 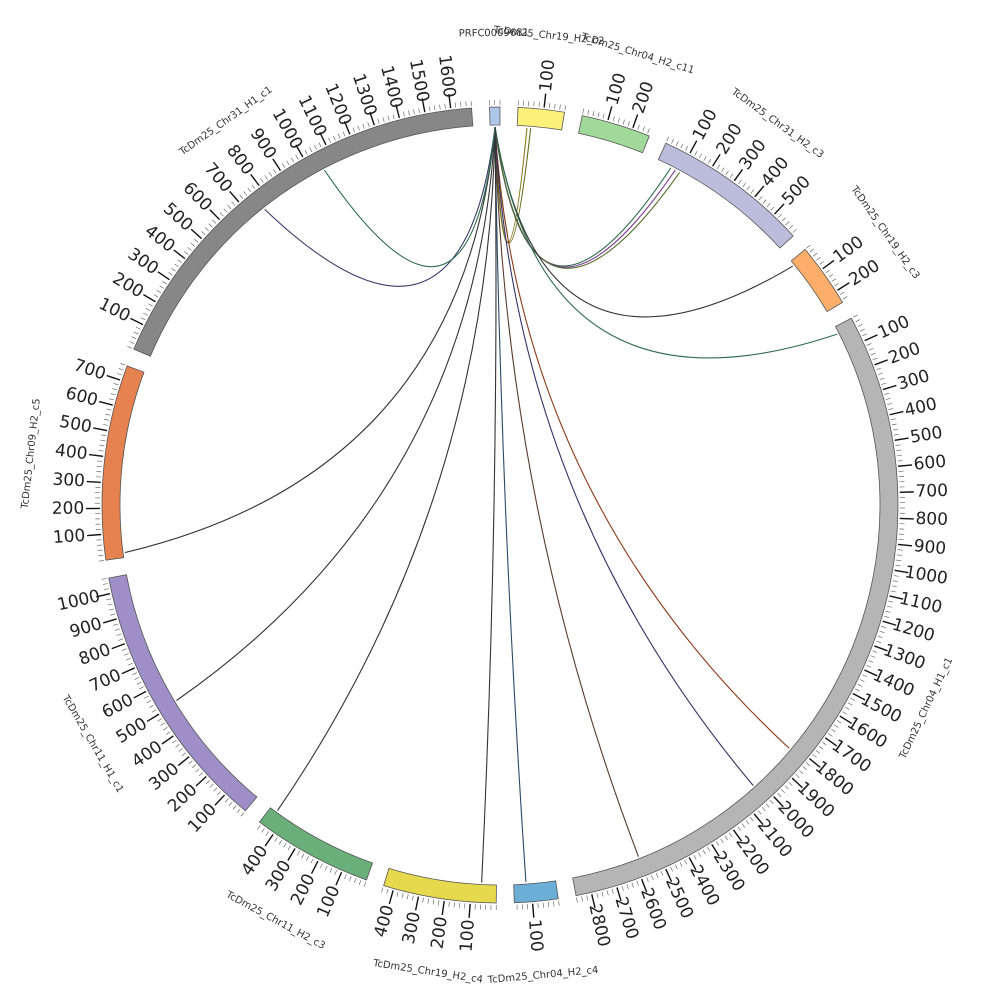 I want to click on segment-label-tcdm25-chr31-h2-c3: TcDm25_Chr31_H2_c3, so click(x=776, y=123).